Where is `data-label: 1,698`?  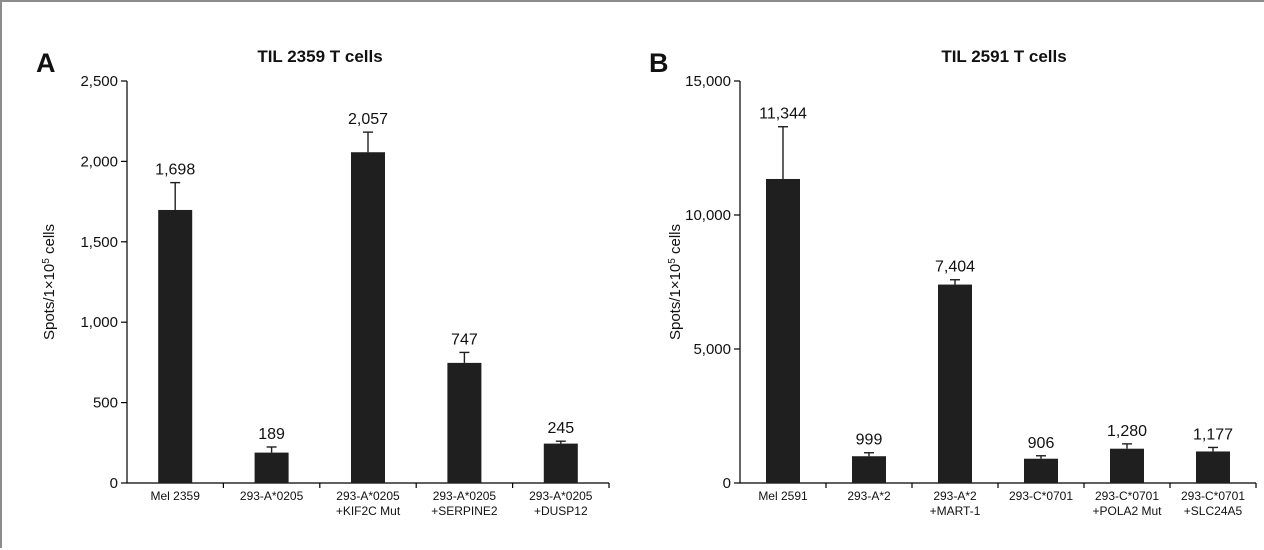 data-label: 1,698 is located at coordinates (175, 170).